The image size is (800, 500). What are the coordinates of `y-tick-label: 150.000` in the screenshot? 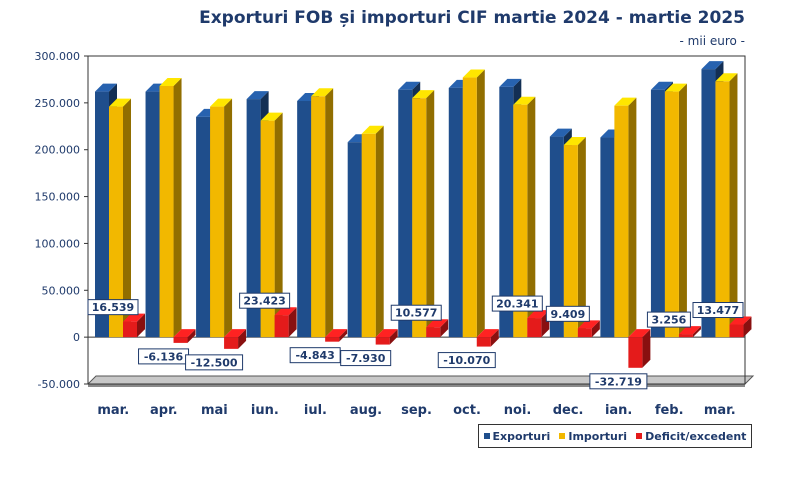 It's located at (58, 197).